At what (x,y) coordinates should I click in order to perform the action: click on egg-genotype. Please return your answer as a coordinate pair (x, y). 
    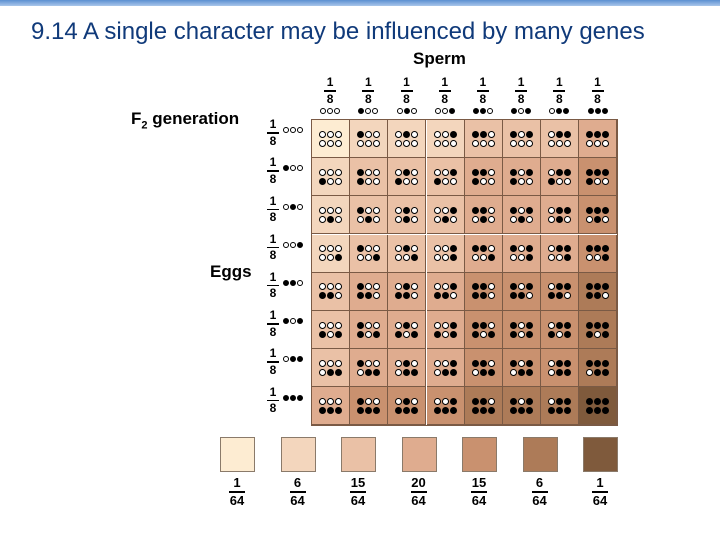
    Looking at the image, I should click on (293, 282).